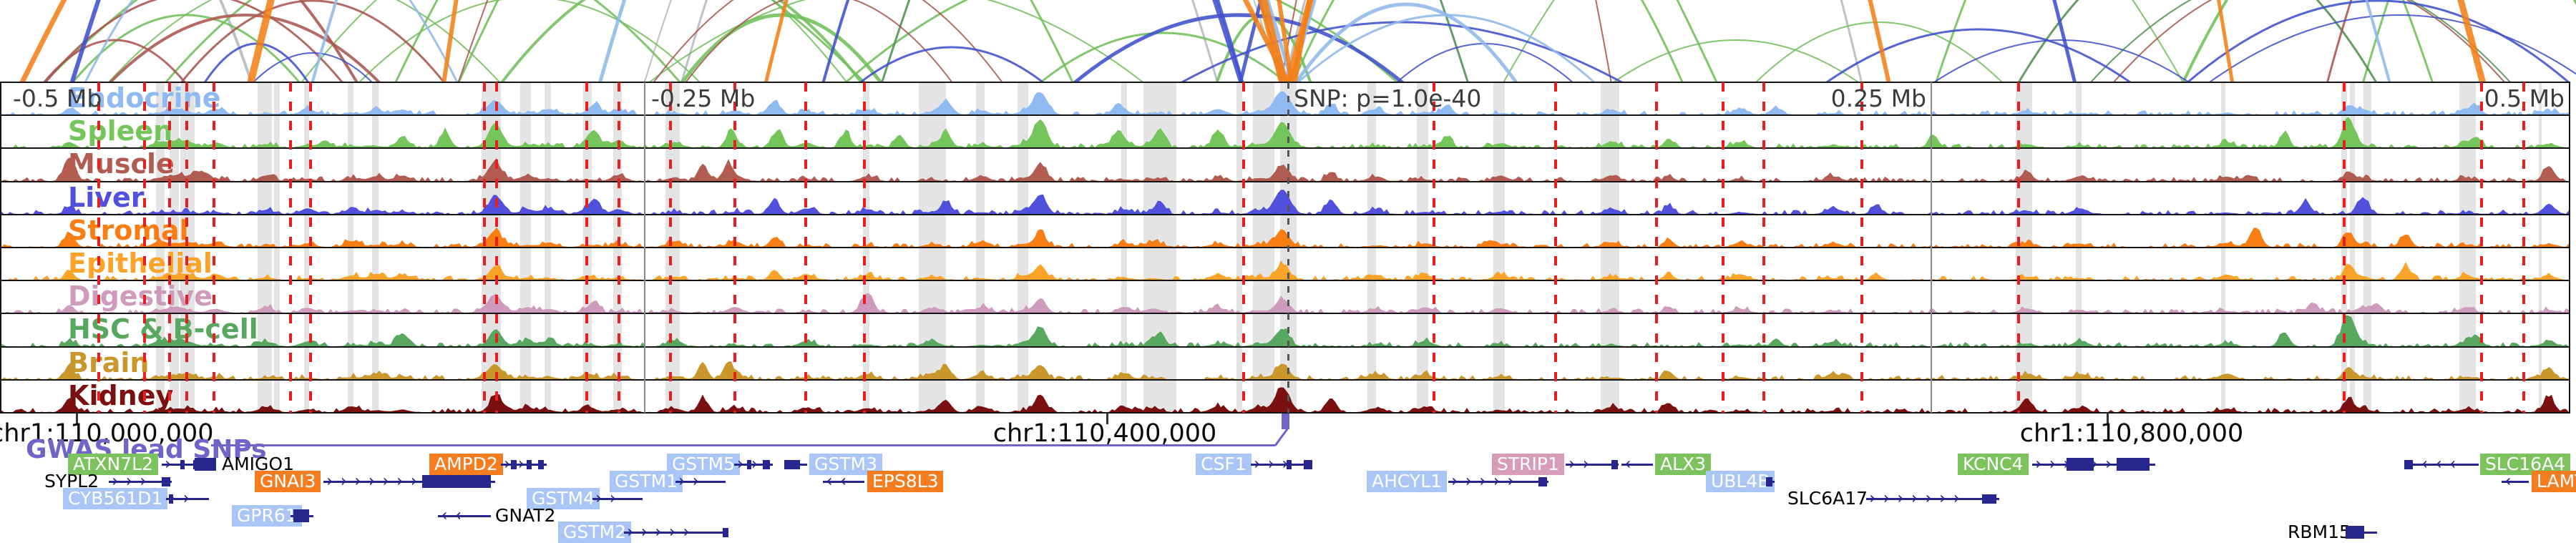 The height and width of the screenshot is (543, 2576). What do you see at coordinates (1285, 132) in the screenshot?
I see `track-panel-spleen: Spleen` at bounding box center [1285, 132].